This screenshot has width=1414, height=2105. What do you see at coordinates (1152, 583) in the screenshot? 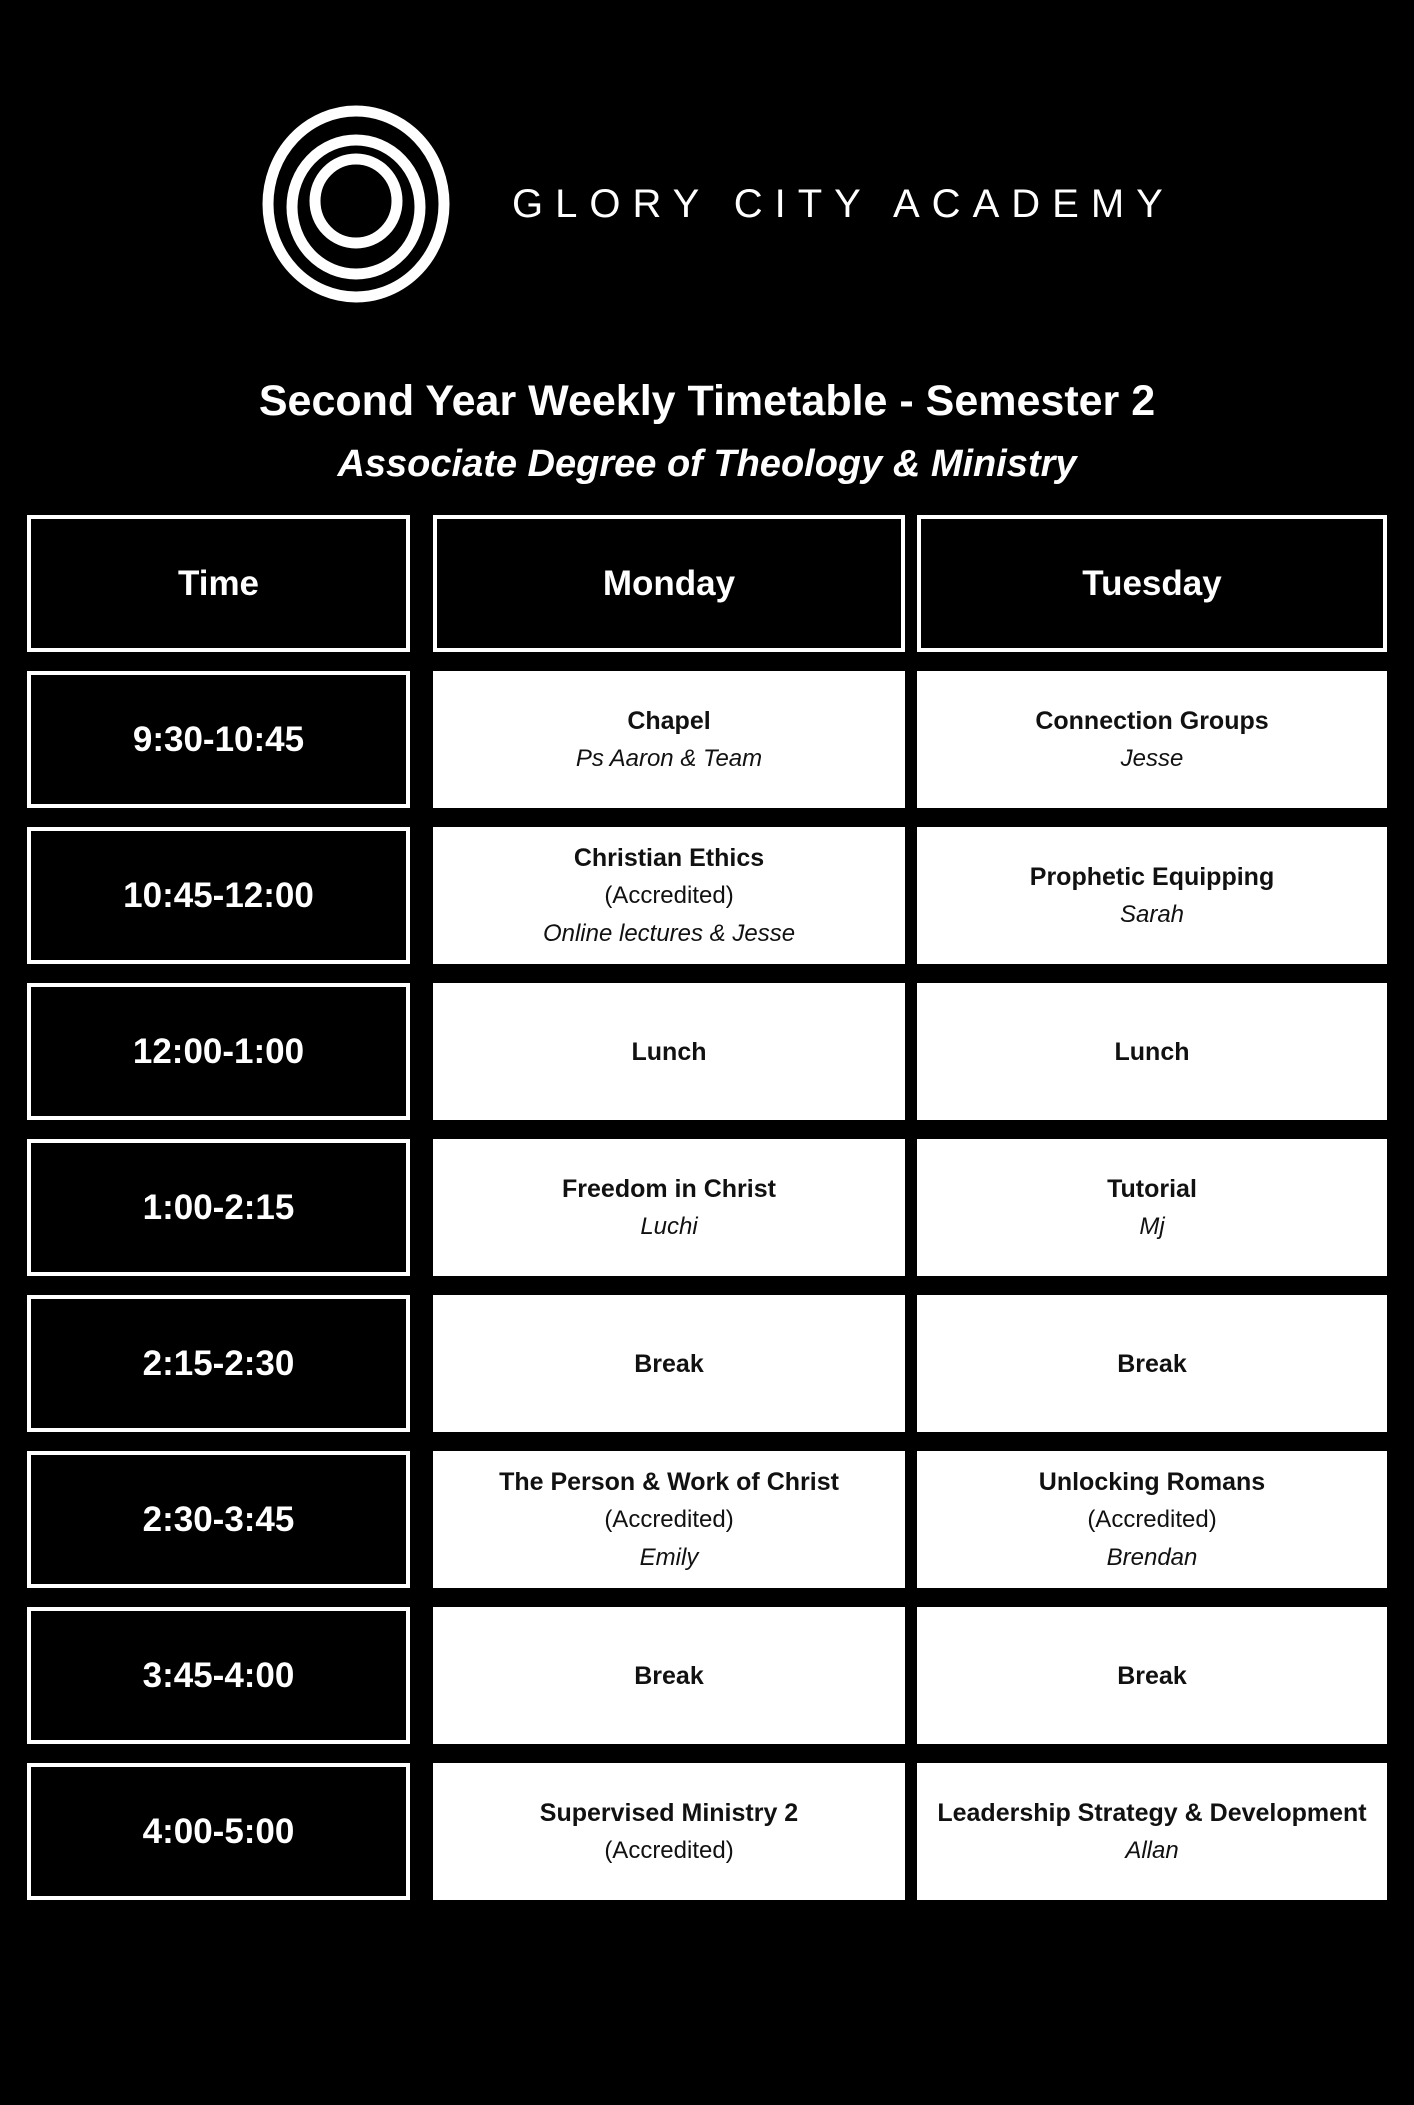
I see `column-header-tuesday: Tuesday` at bounding box center [1152, 583].